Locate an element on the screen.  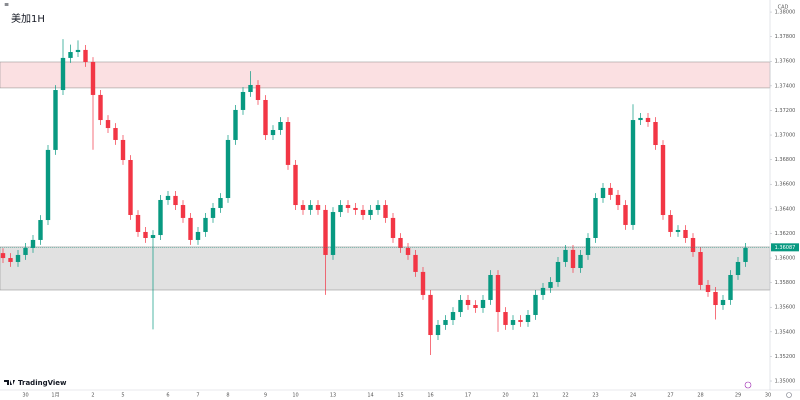
x-tick-label: 24 is located at coordinates (633, 396).